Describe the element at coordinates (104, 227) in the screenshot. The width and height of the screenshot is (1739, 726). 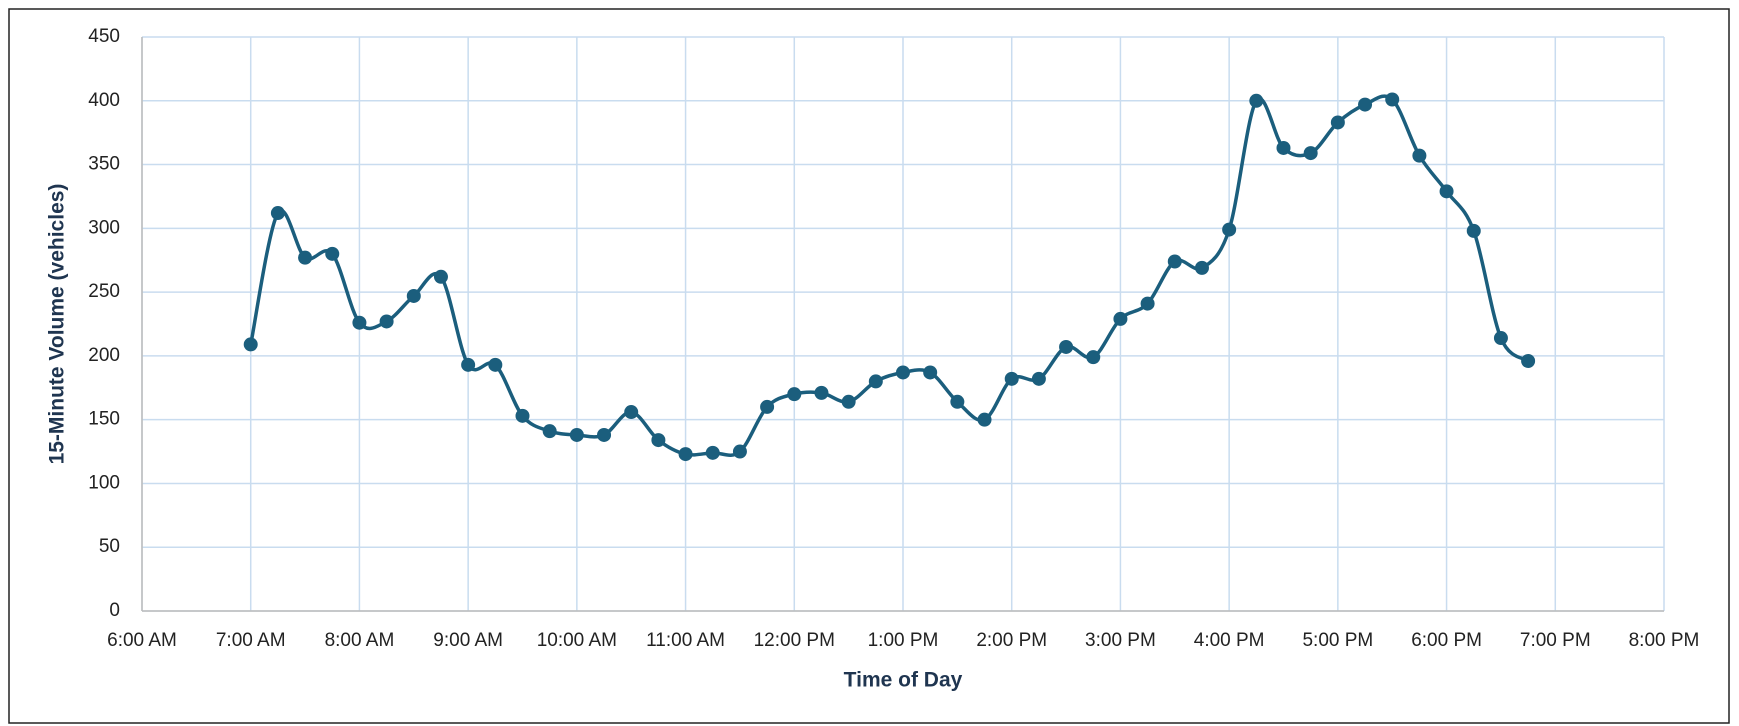
I see `y-tick-label: 300` at that location.